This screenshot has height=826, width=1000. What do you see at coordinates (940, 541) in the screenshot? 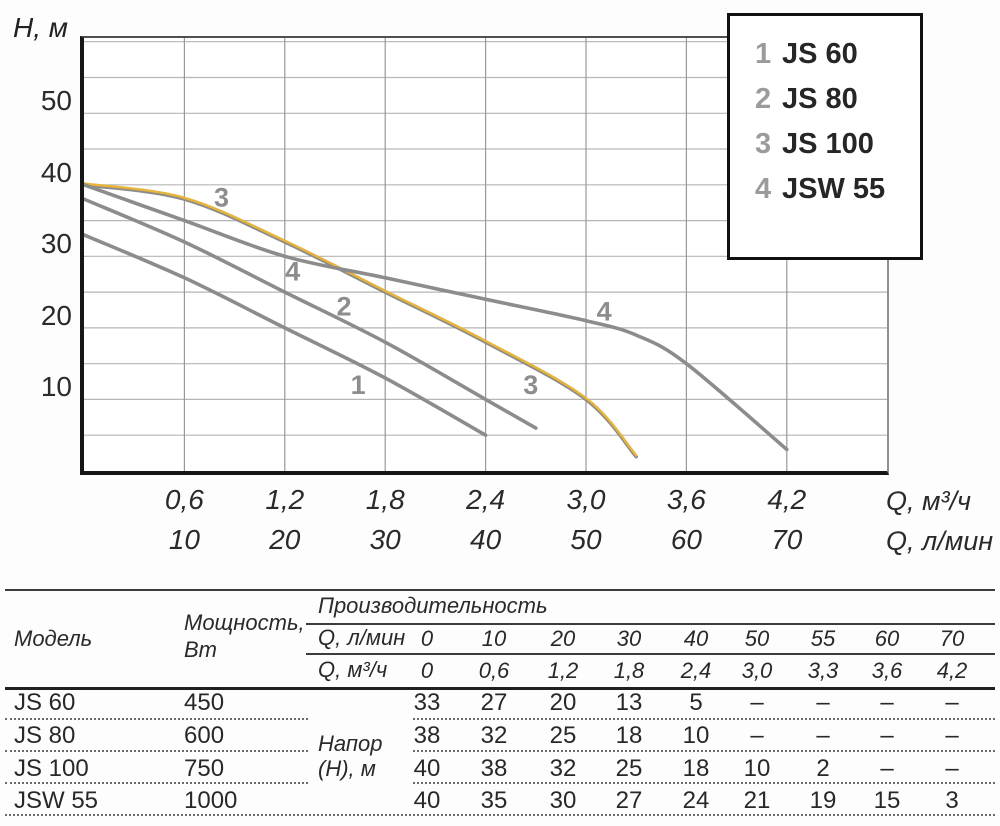
I see `x-axis-unit-lmin: Q, л/мин` at bounding box center [940, 541].